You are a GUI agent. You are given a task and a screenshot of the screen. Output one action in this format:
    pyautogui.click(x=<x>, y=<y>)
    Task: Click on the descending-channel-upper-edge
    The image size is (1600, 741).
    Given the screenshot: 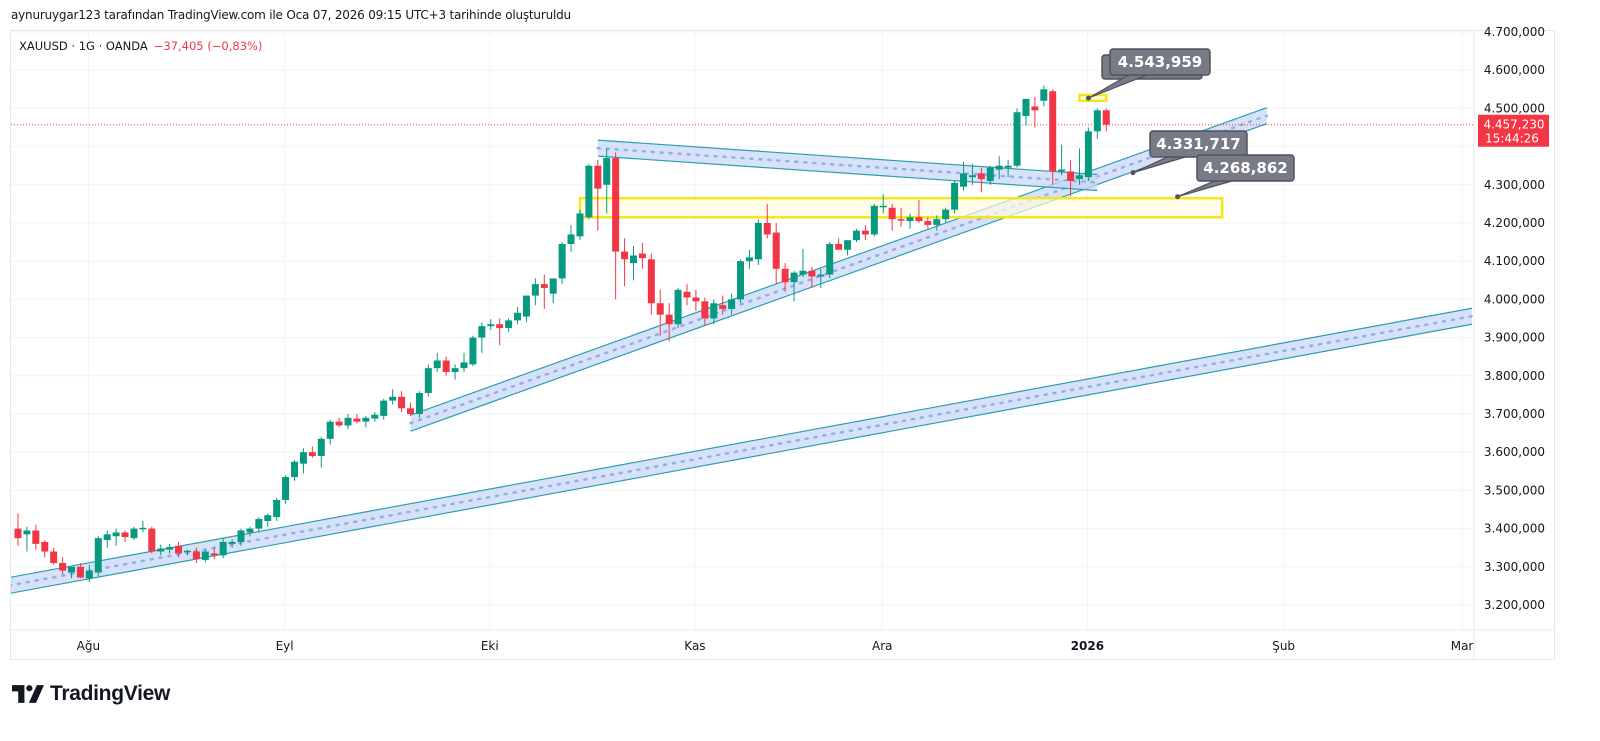 What is the action you would take?
    pyautogui.click(x=847, y=157)
    